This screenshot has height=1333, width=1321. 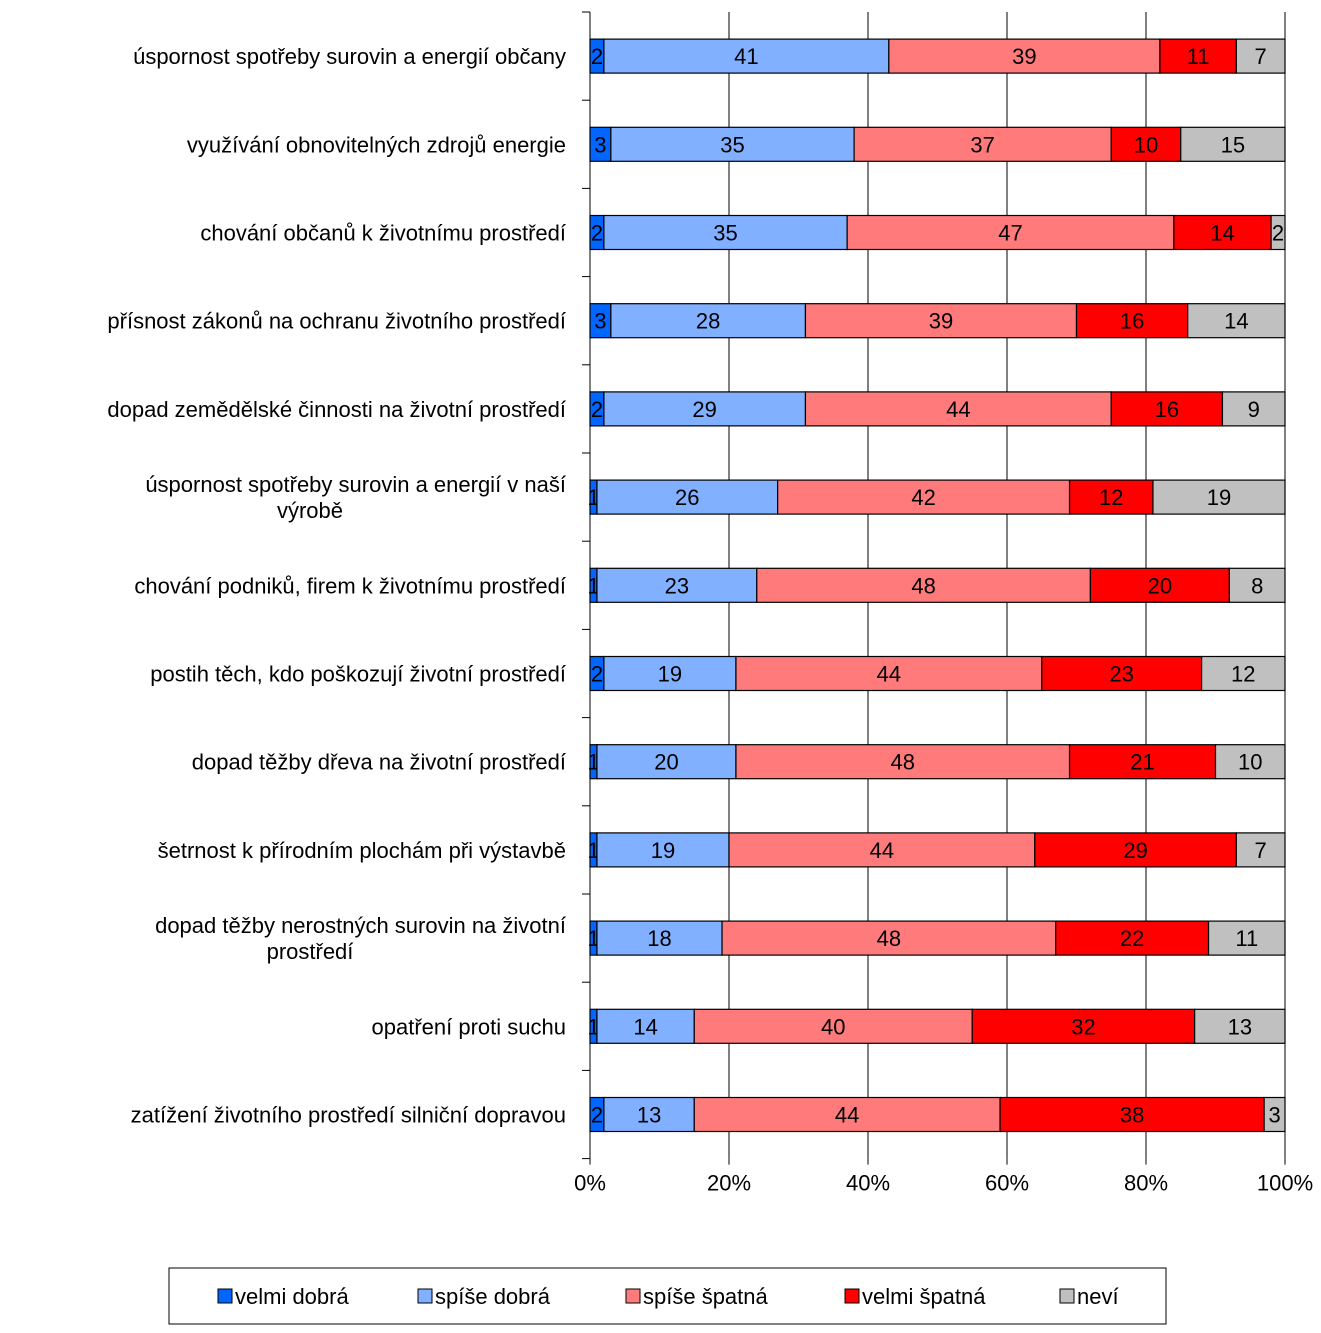 I want to click on data-label: 7, so click(x=1261, y=850).